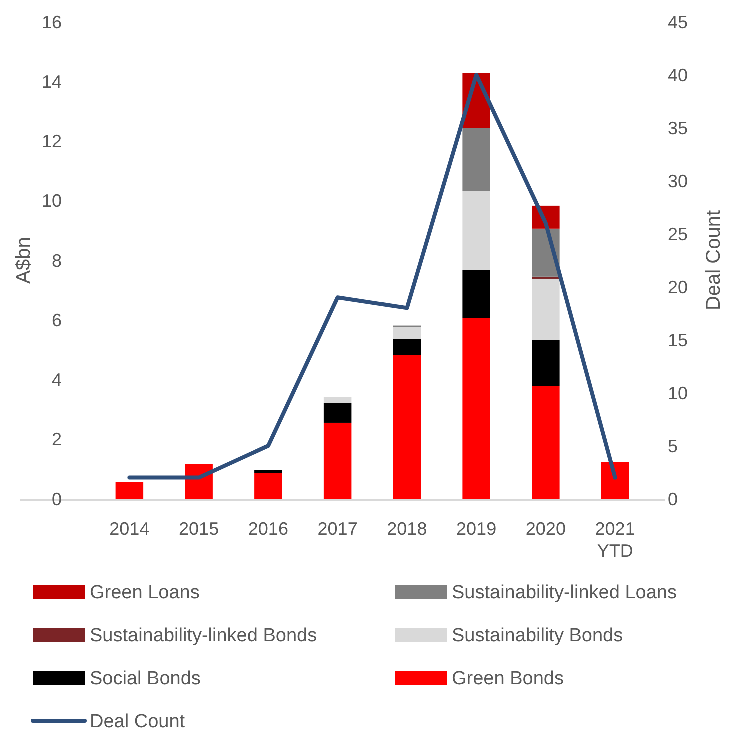 The width and height of the screenshot is (734, 735). What do you see at coordinates (145, 593) in the screenshot?
I see `legend-label: Green Loans` at bounding box center [145, 593].